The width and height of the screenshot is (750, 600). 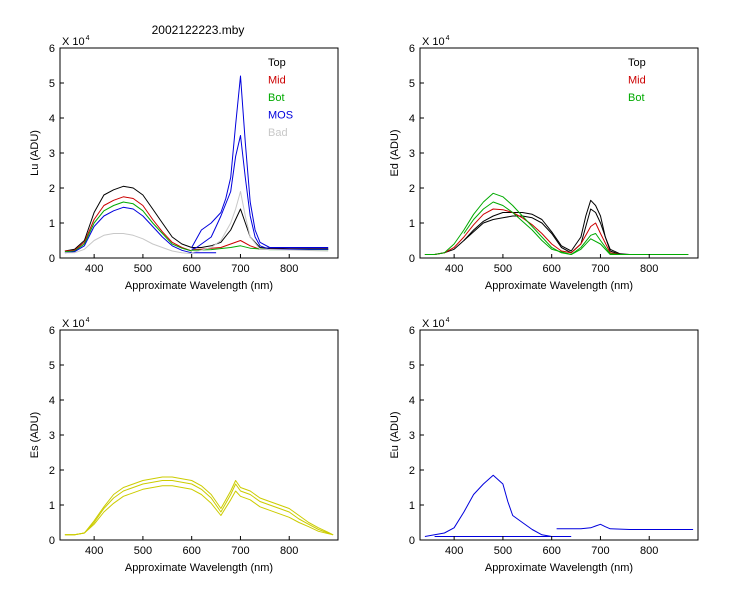 What do you see at coordinates (278, 133) in the screenshot?
I see `legend-bad: Bad` at bounding box center [278, 133].